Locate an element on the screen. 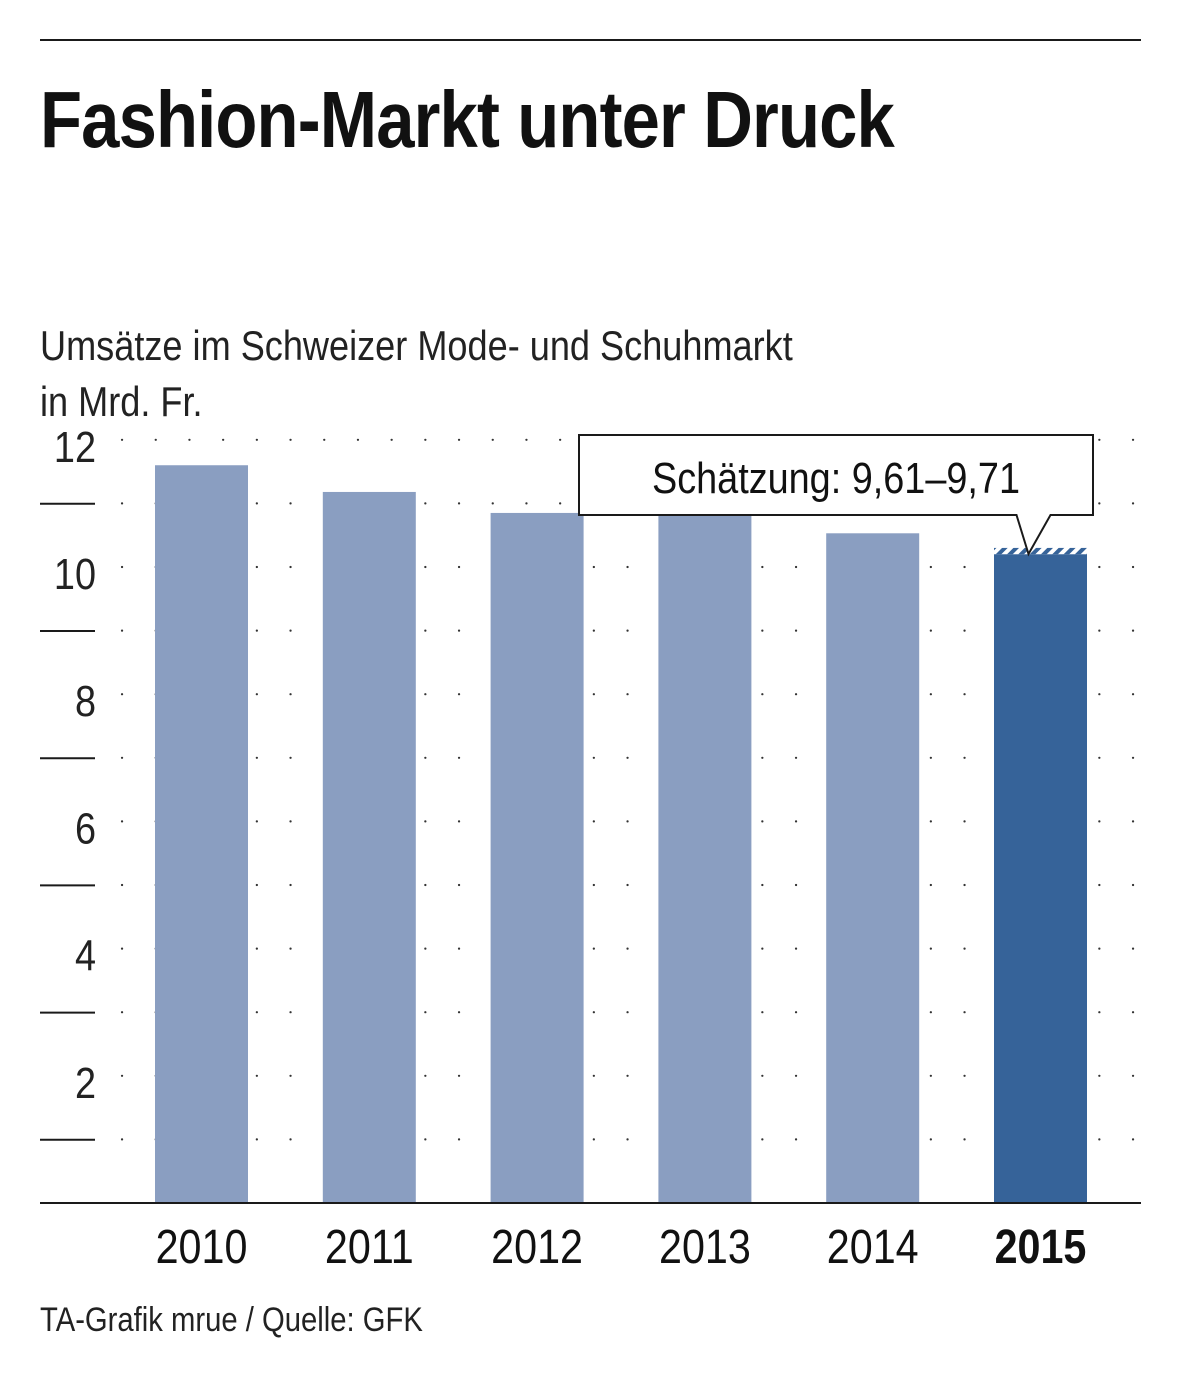 This screenshot has height=1381, width=1181. y-axis-ticks: 2 4 6 8 10 12 is located at coordinates (68, 781).